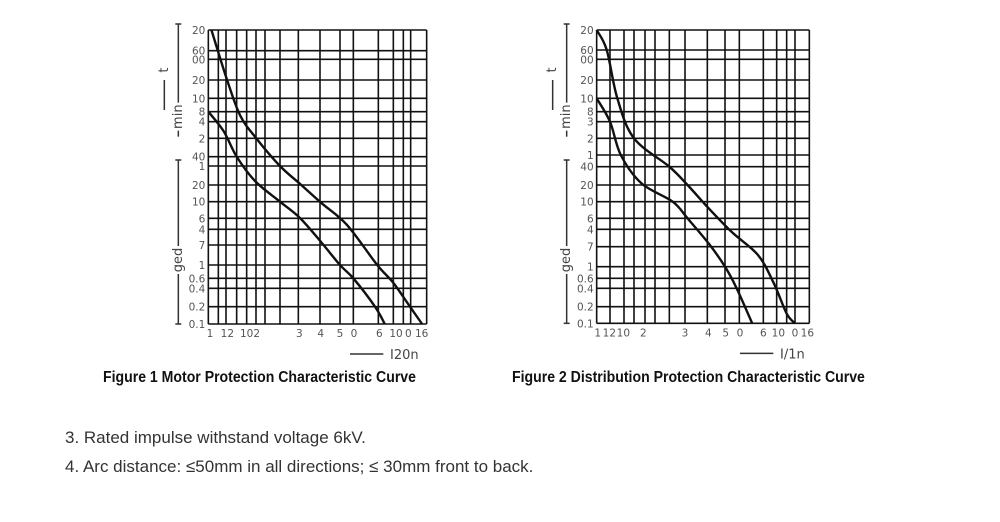  Describe the element at coordinates (792, 354) in the screenshot. I see `x-axis-label: I/1n` at that location.